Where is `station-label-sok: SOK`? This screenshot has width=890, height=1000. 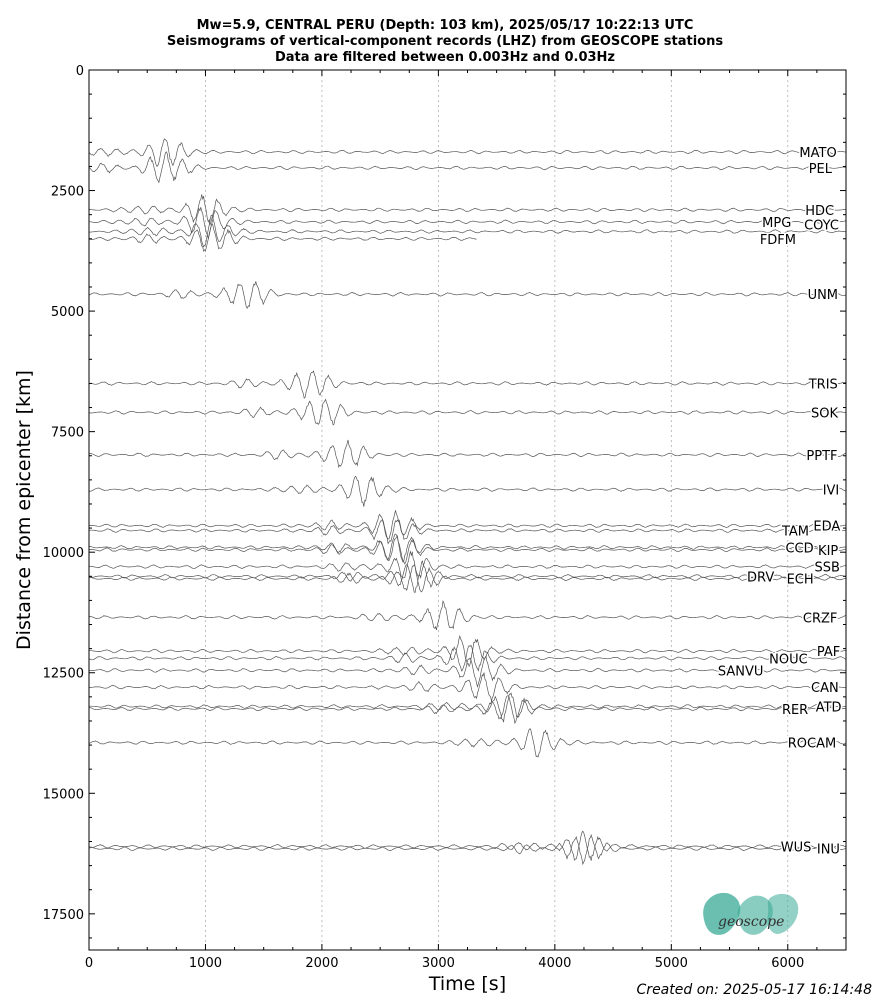
station-label-sok: SOK is located at coordinates (824, 413).